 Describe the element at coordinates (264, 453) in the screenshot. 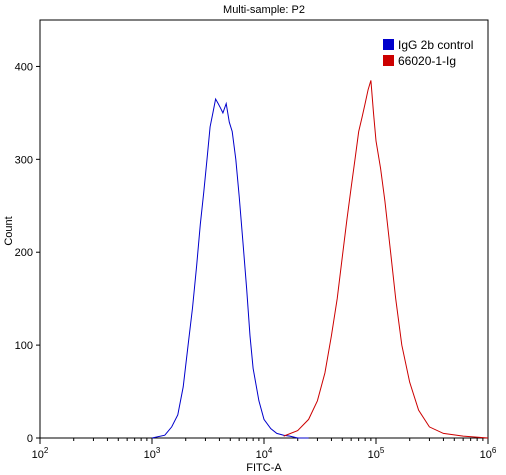

I see `x-tick-label: 10⁴` at that location.